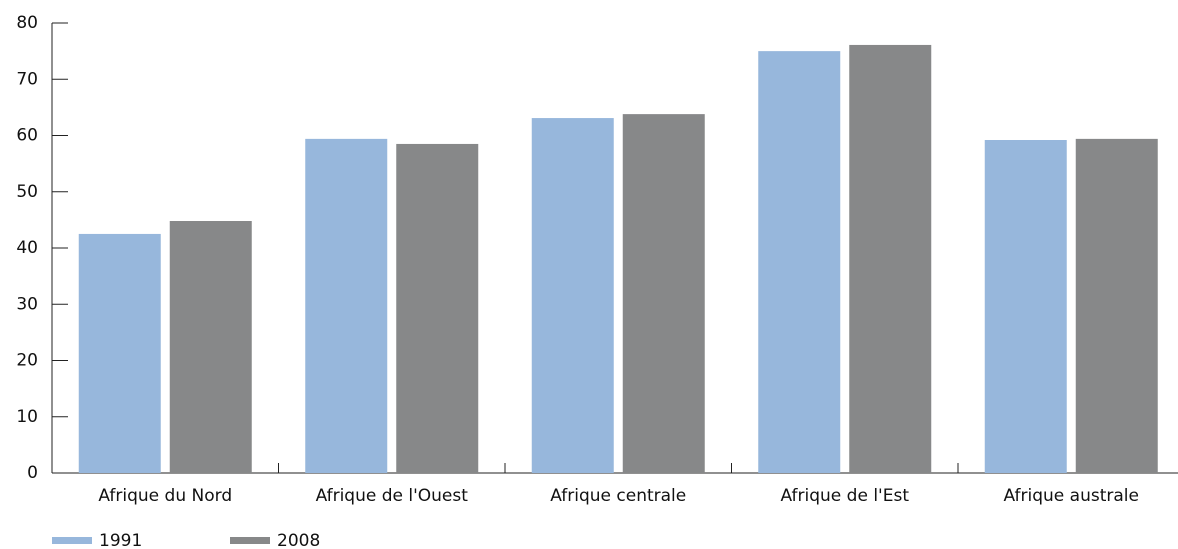  I want to click on y-tick-label: 80, so click(27, 23).